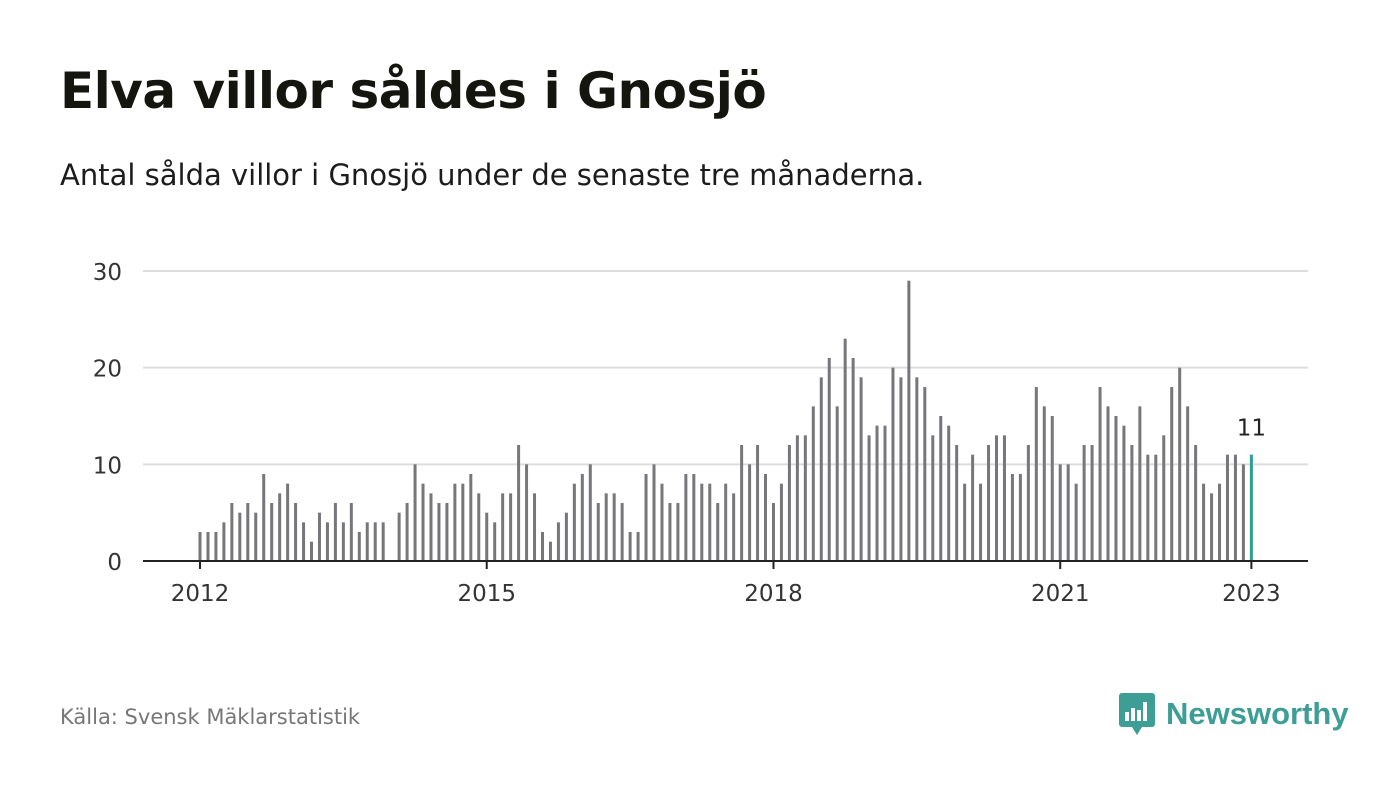 The height and width of the screenshot is (794, 1400). Describe the element at coordinates (486, 594) in the screenshot. I see `x-tick-label: 2015` at that location.